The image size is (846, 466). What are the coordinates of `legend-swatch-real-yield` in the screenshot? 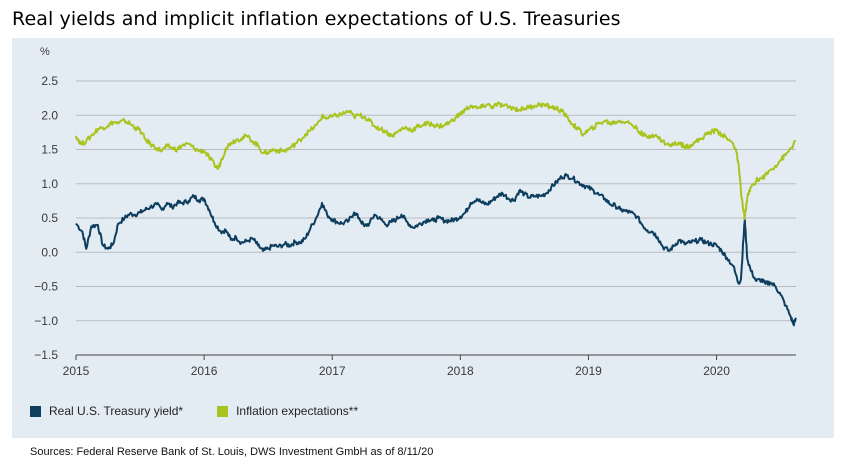 It's located at (35, 411).